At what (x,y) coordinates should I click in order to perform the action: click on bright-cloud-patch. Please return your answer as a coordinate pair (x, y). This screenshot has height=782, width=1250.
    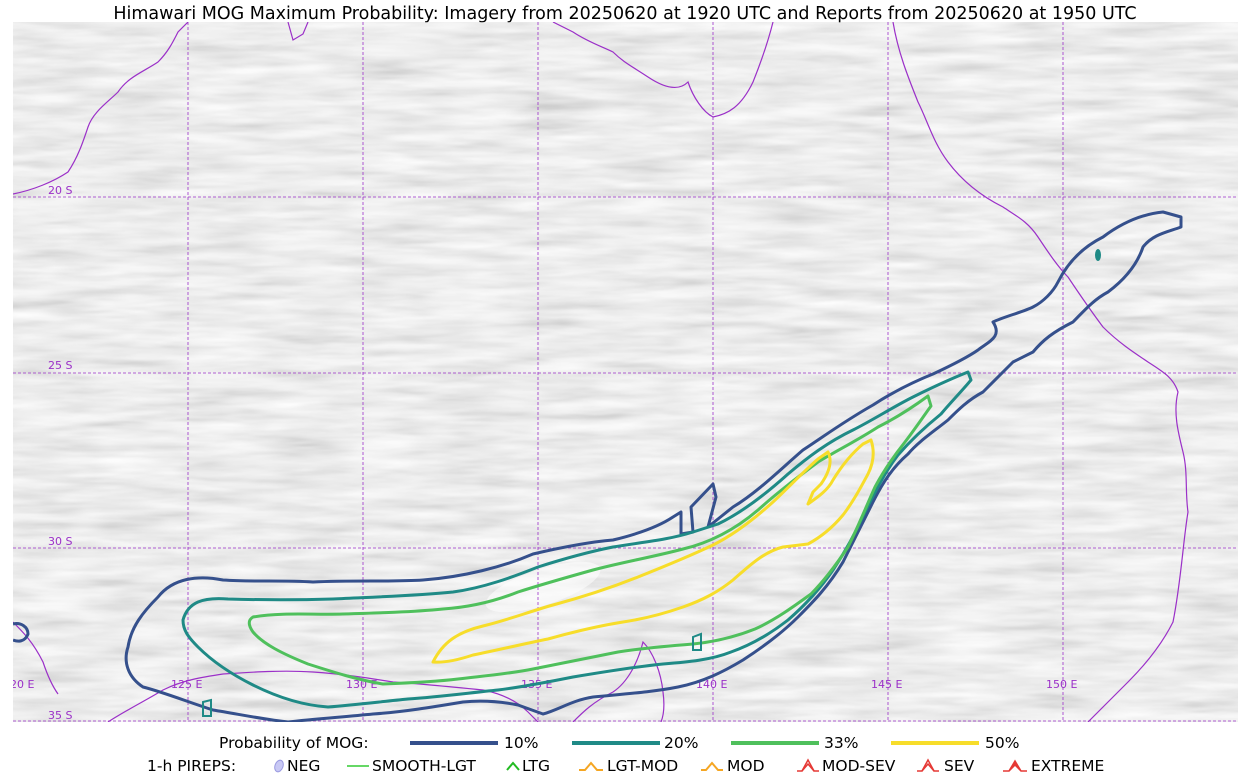
    Looking at the image, I should click on (543, 587).